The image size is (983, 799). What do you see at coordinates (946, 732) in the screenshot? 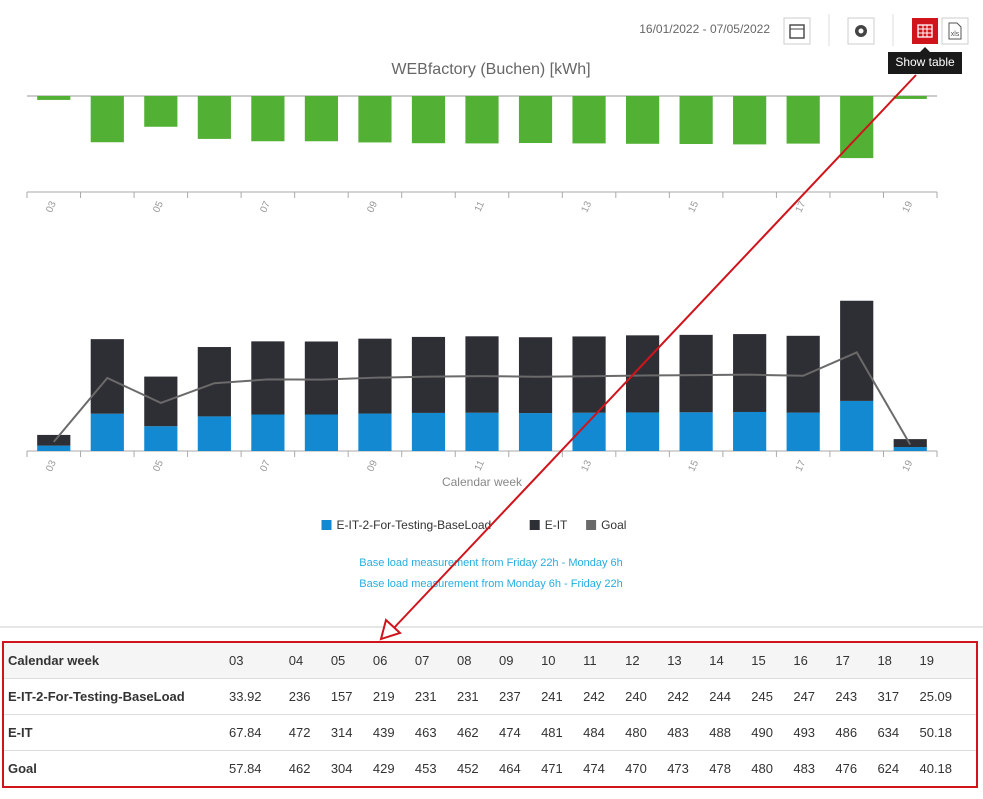
I see `table-cell: 50.18` at bounding box center [946, 732].